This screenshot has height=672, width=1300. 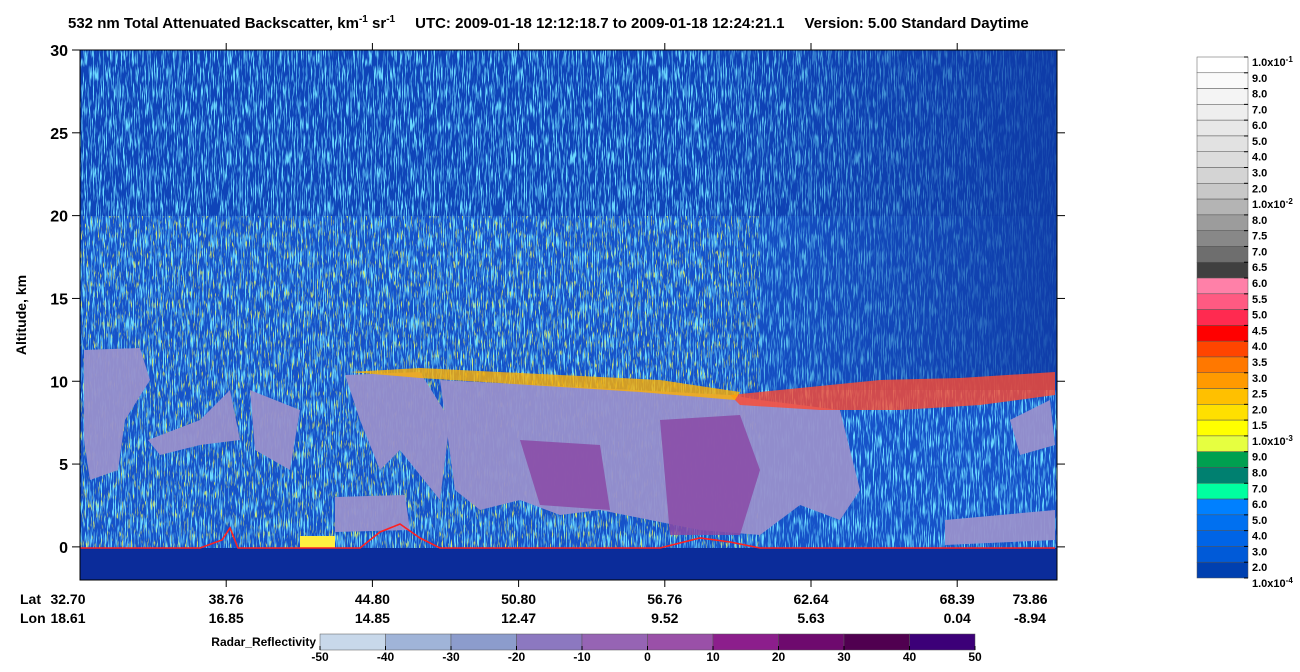 I want to click on y-tick-label: 10, so click(x=59, y=382).